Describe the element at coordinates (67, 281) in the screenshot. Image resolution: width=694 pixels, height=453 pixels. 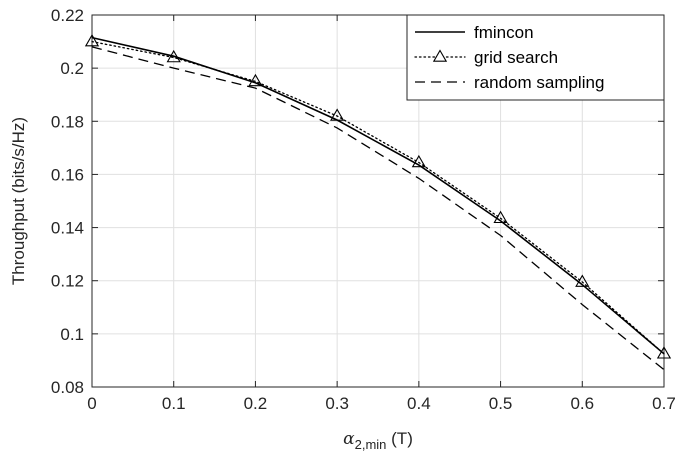
I see `y-tick-label: 0.12` at that location.